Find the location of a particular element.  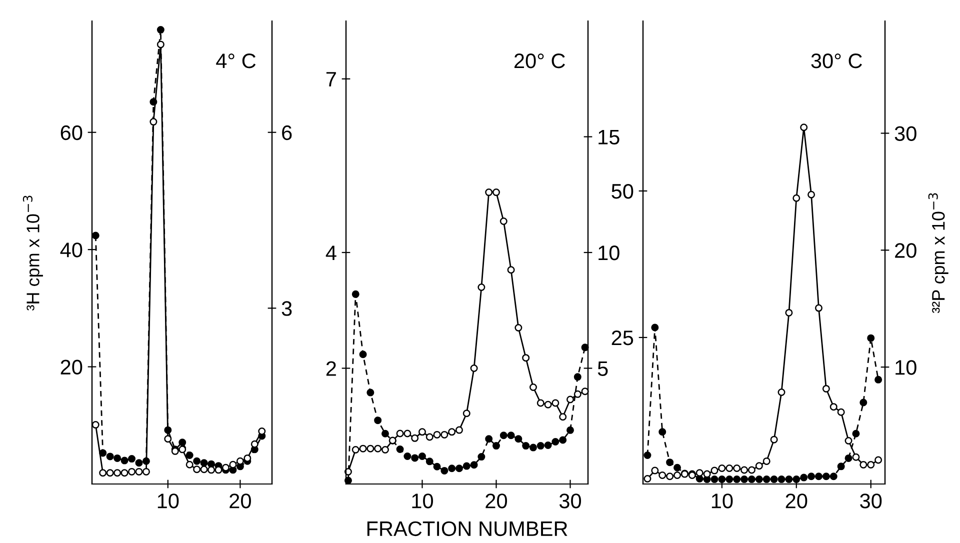

y-tick-label: 2 is located at coordinates (331, 368).